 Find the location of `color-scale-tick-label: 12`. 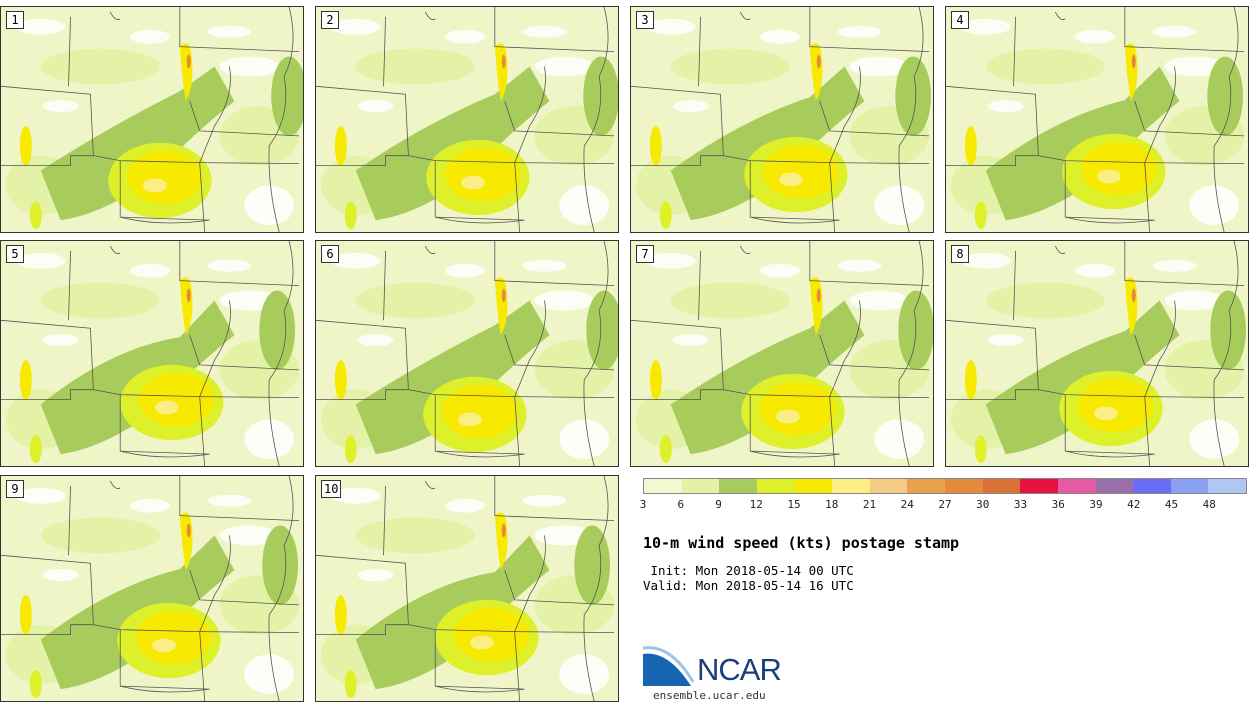

color-scale-tick-label: 12 is located at coordinates (756, 504).